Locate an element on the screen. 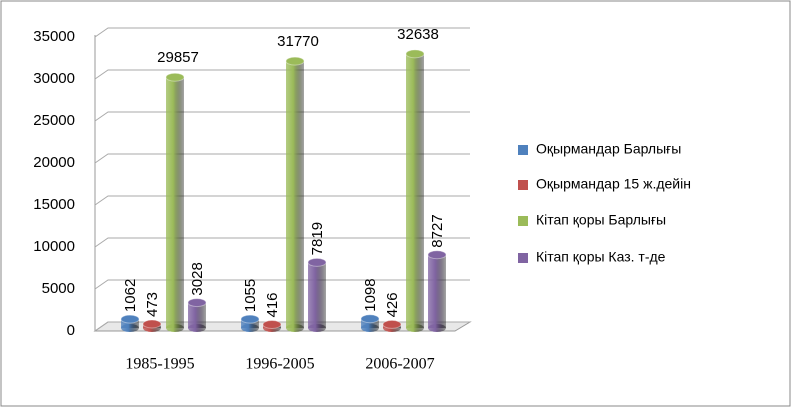  y-tick-label: 20000 is located at coordinates (54, 162).